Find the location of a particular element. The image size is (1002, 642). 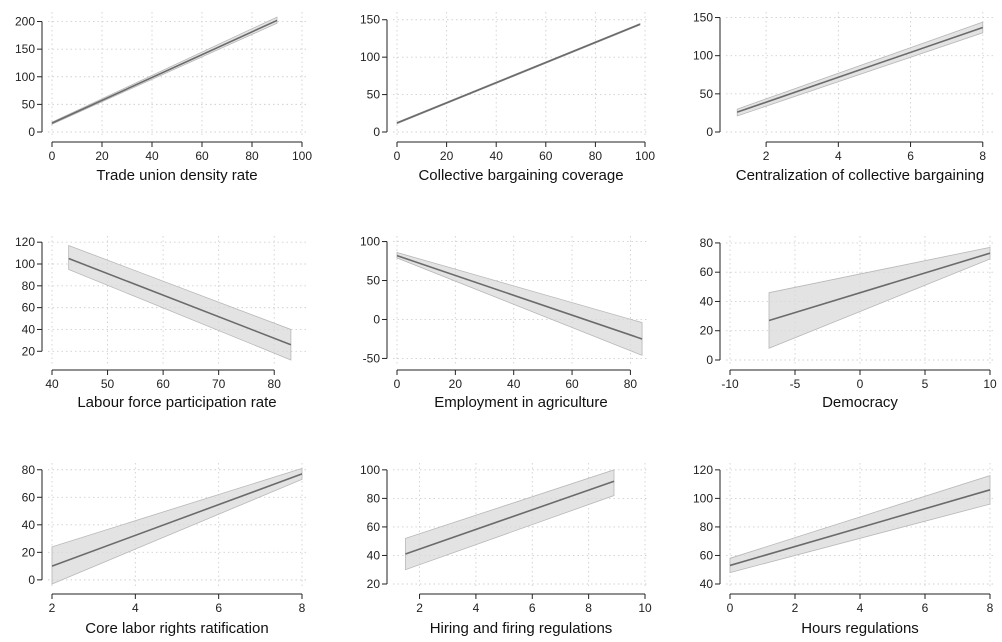

x-tick-label: -10 is located at coordinates (730, 384).